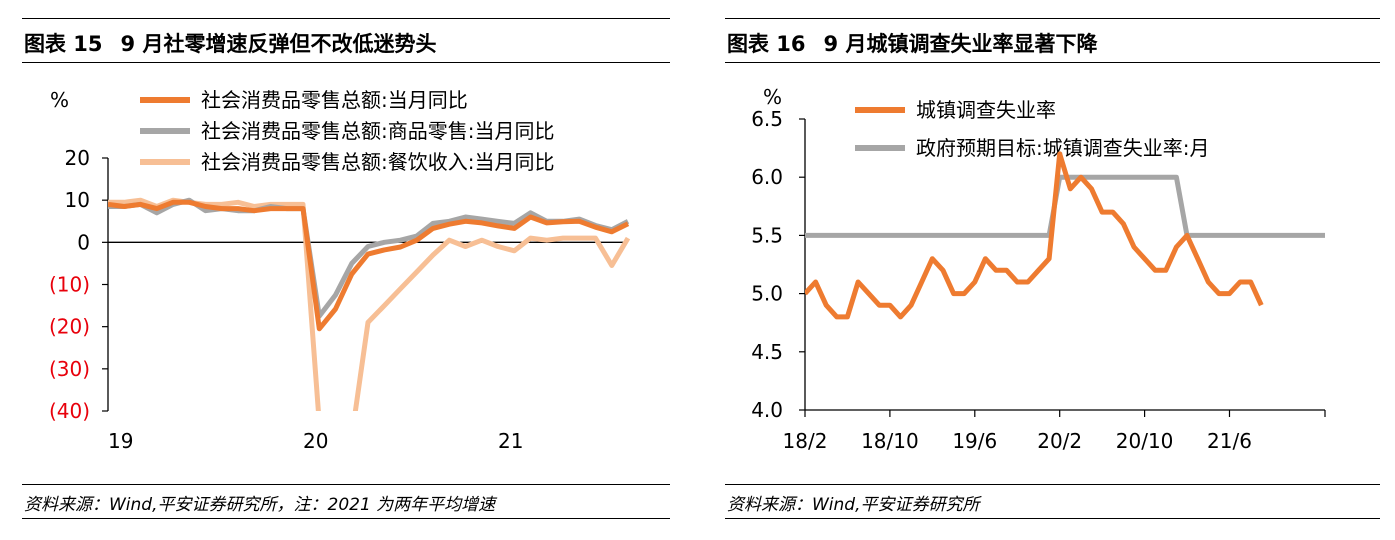 The image size is (1395, 540). What do you see at coordinates (767, 235) in the screenshot?
I see `y-tick-label: 5.5` at bounding box center [767, 235].